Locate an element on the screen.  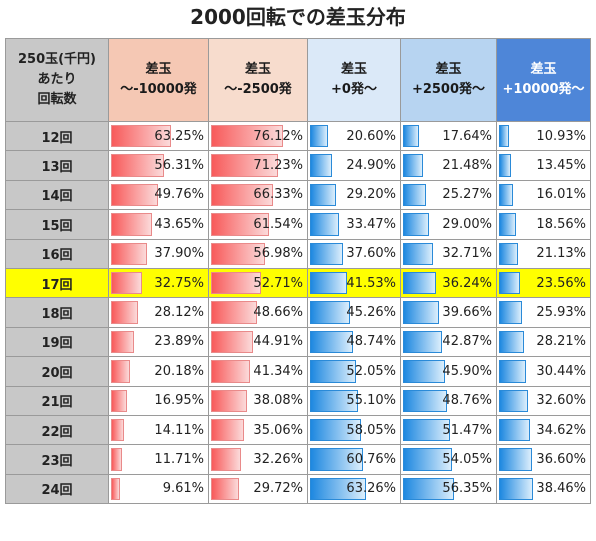
table-row: 24回 9.61% 29.72% 63.26% 56.35% 38.46% is located at coordinates (298, 489).